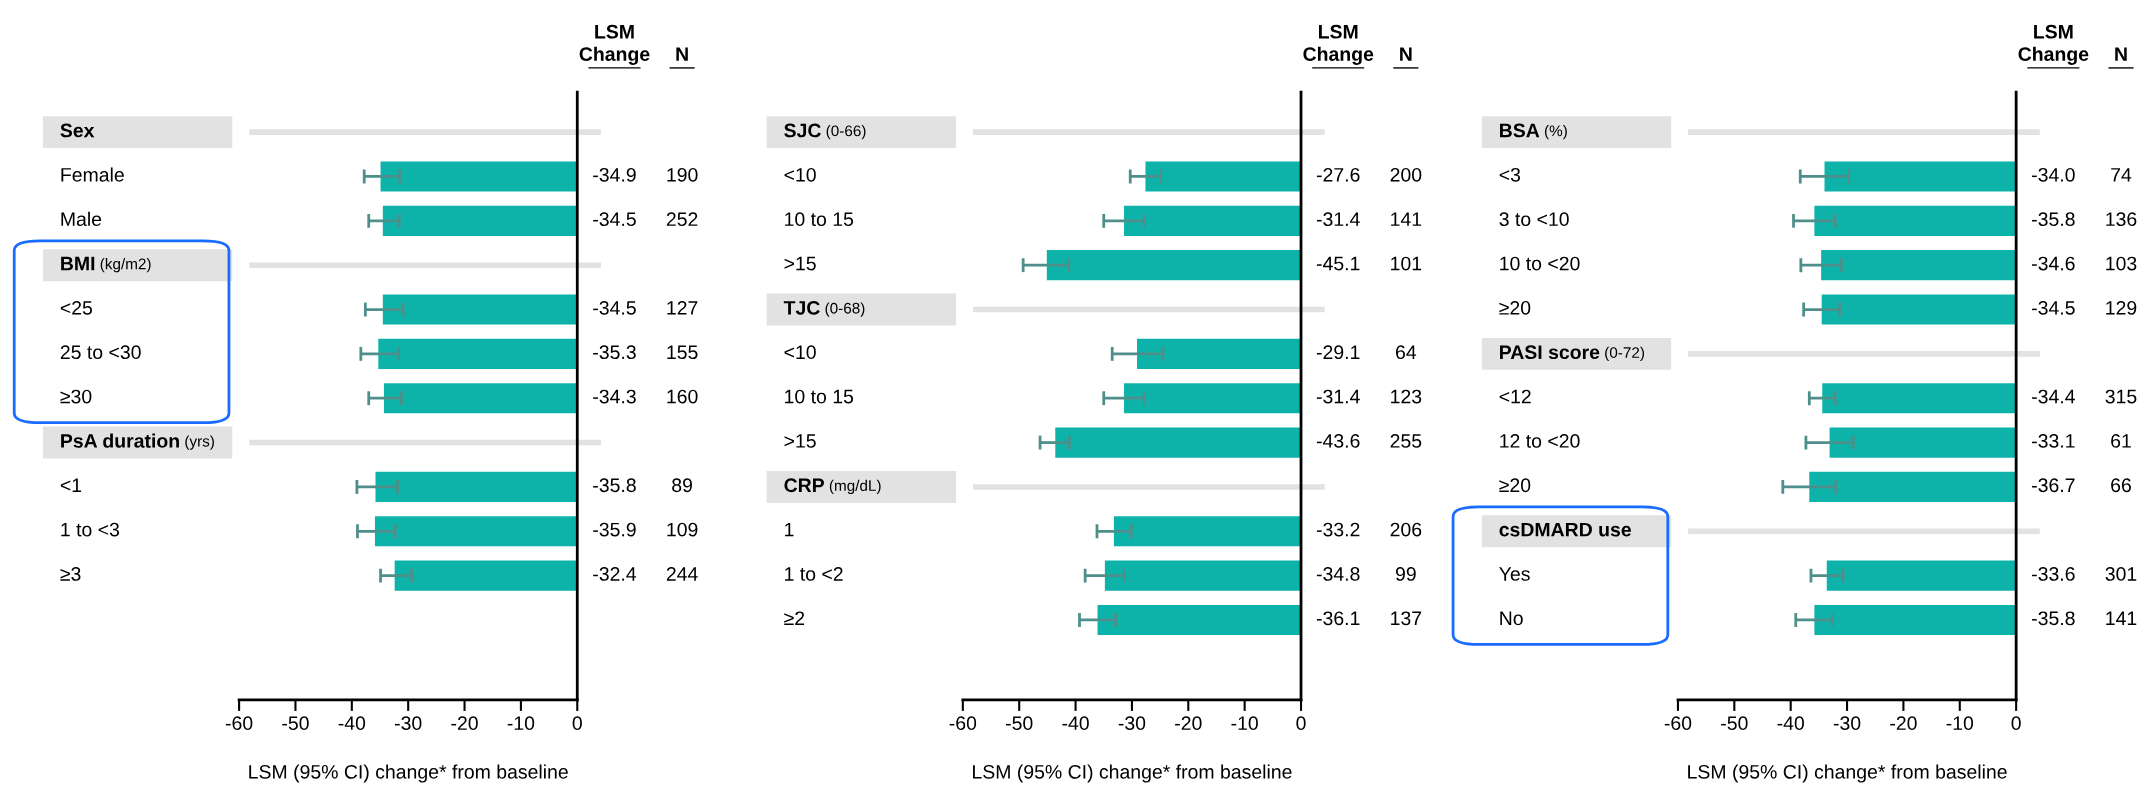 Image resolution: width=2154 pixels, height=809 pixels. What do you see at coordinates (615, 574) in the screenshot?
I see `data-label: -32.4` at bounding box center [615, 574].